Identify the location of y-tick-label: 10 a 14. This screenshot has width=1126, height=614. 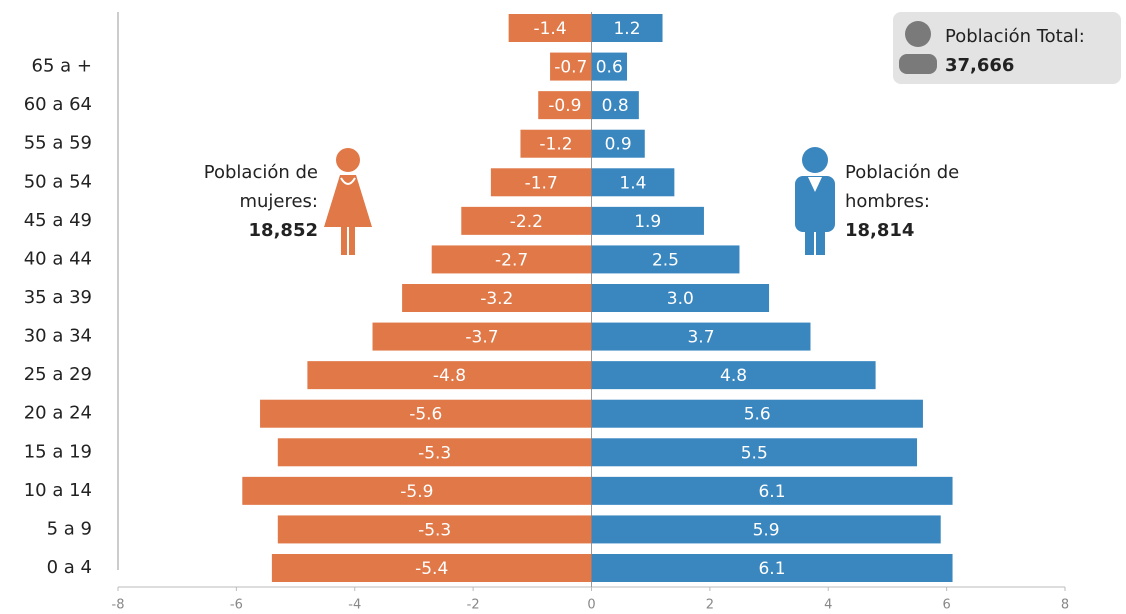
(58, 490).